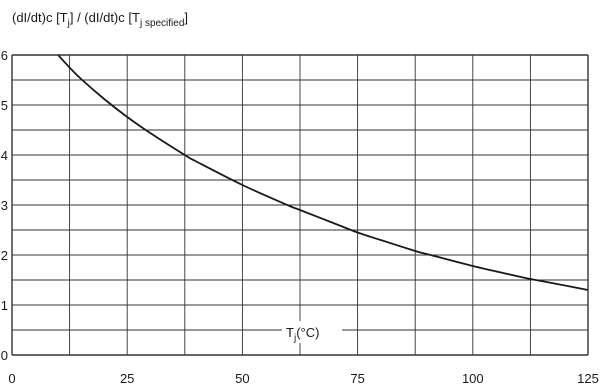  I want to click on x-tick-label: 125, so click(588, 378).